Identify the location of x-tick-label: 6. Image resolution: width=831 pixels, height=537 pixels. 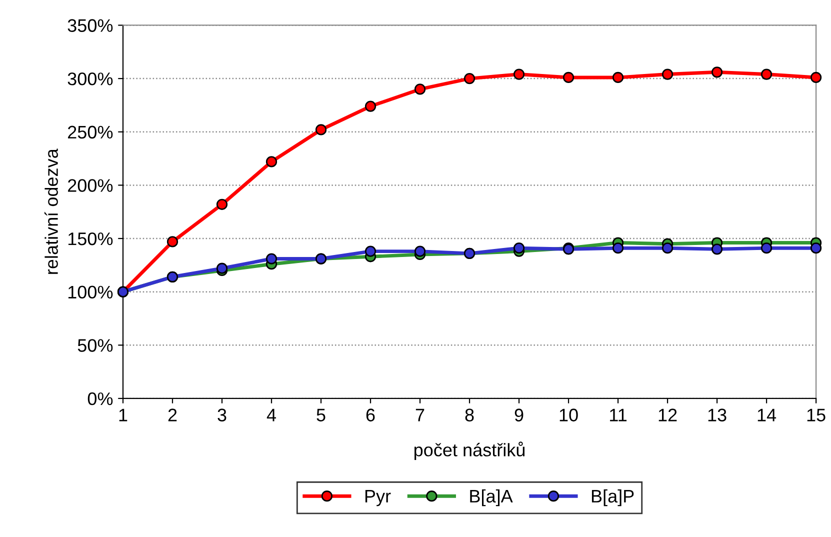
(370, 415).